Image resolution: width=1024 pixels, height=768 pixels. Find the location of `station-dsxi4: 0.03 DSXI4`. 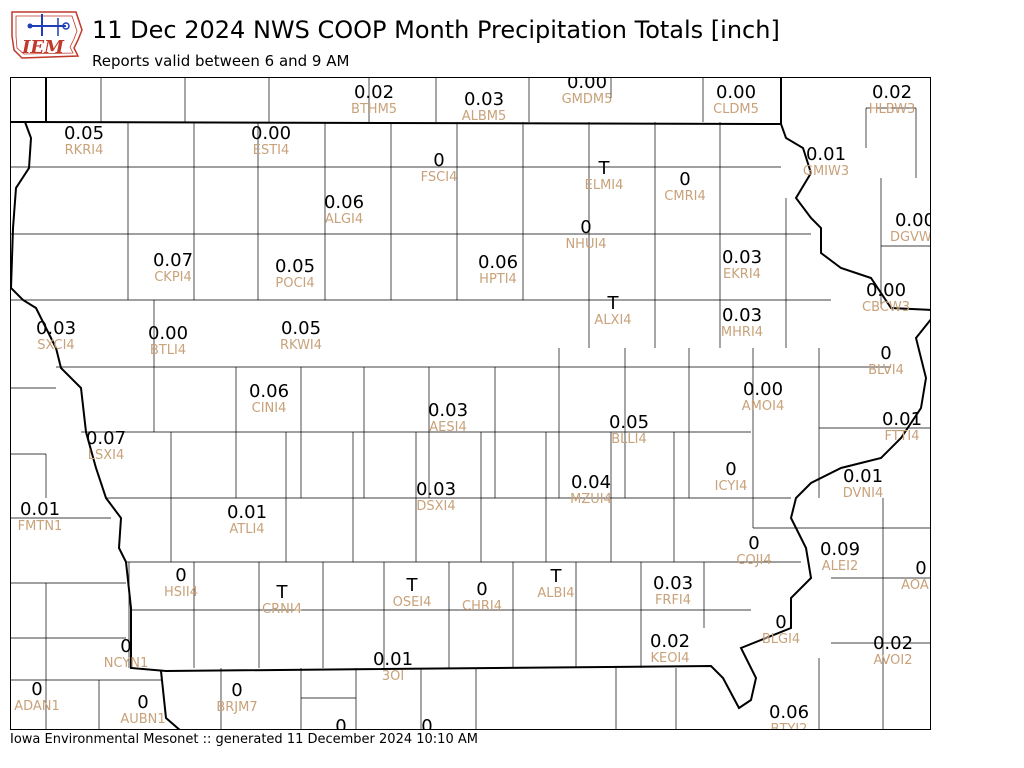

station-dsxi4: 0.03 DSXI4 is located at coordinates (436, 496).